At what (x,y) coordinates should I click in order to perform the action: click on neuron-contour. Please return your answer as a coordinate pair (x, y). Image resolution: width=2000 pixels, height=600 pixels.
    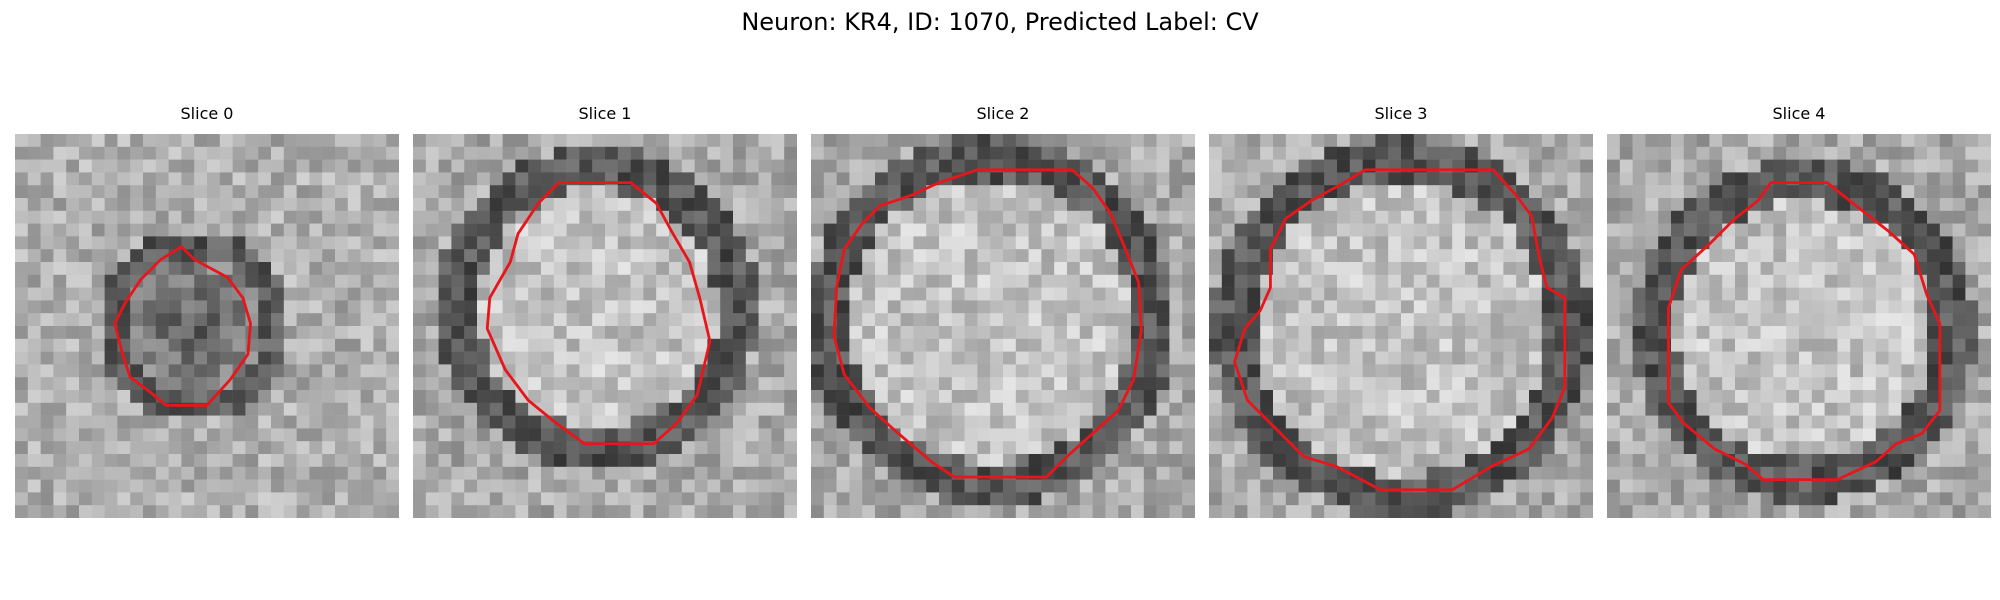
    Looking at the image, I should click on (182, 326).